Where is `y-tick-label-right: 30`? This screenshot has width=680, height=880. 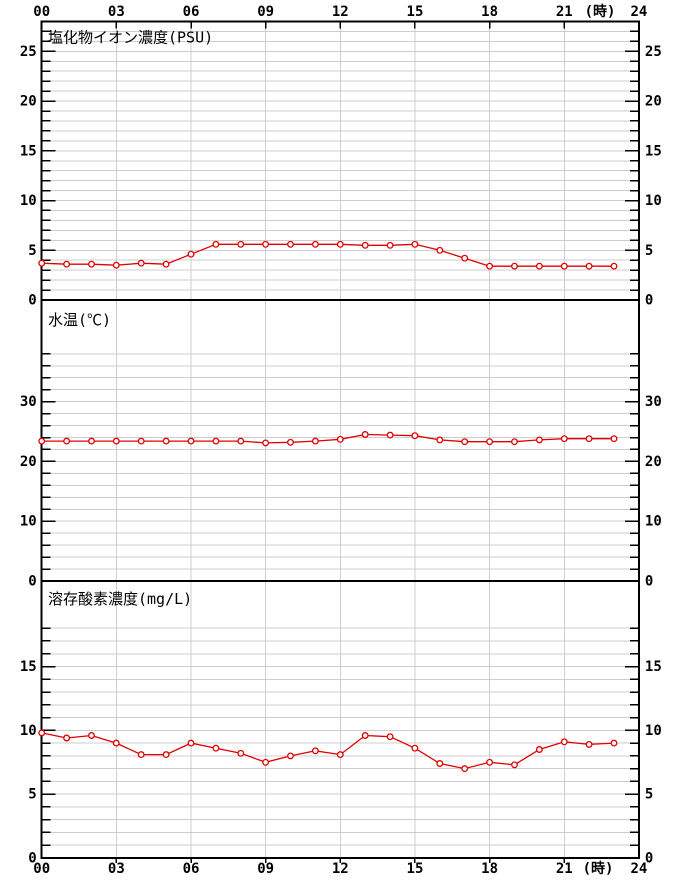 y-tick-label-right: 30 is located at coordinates (653, 402).